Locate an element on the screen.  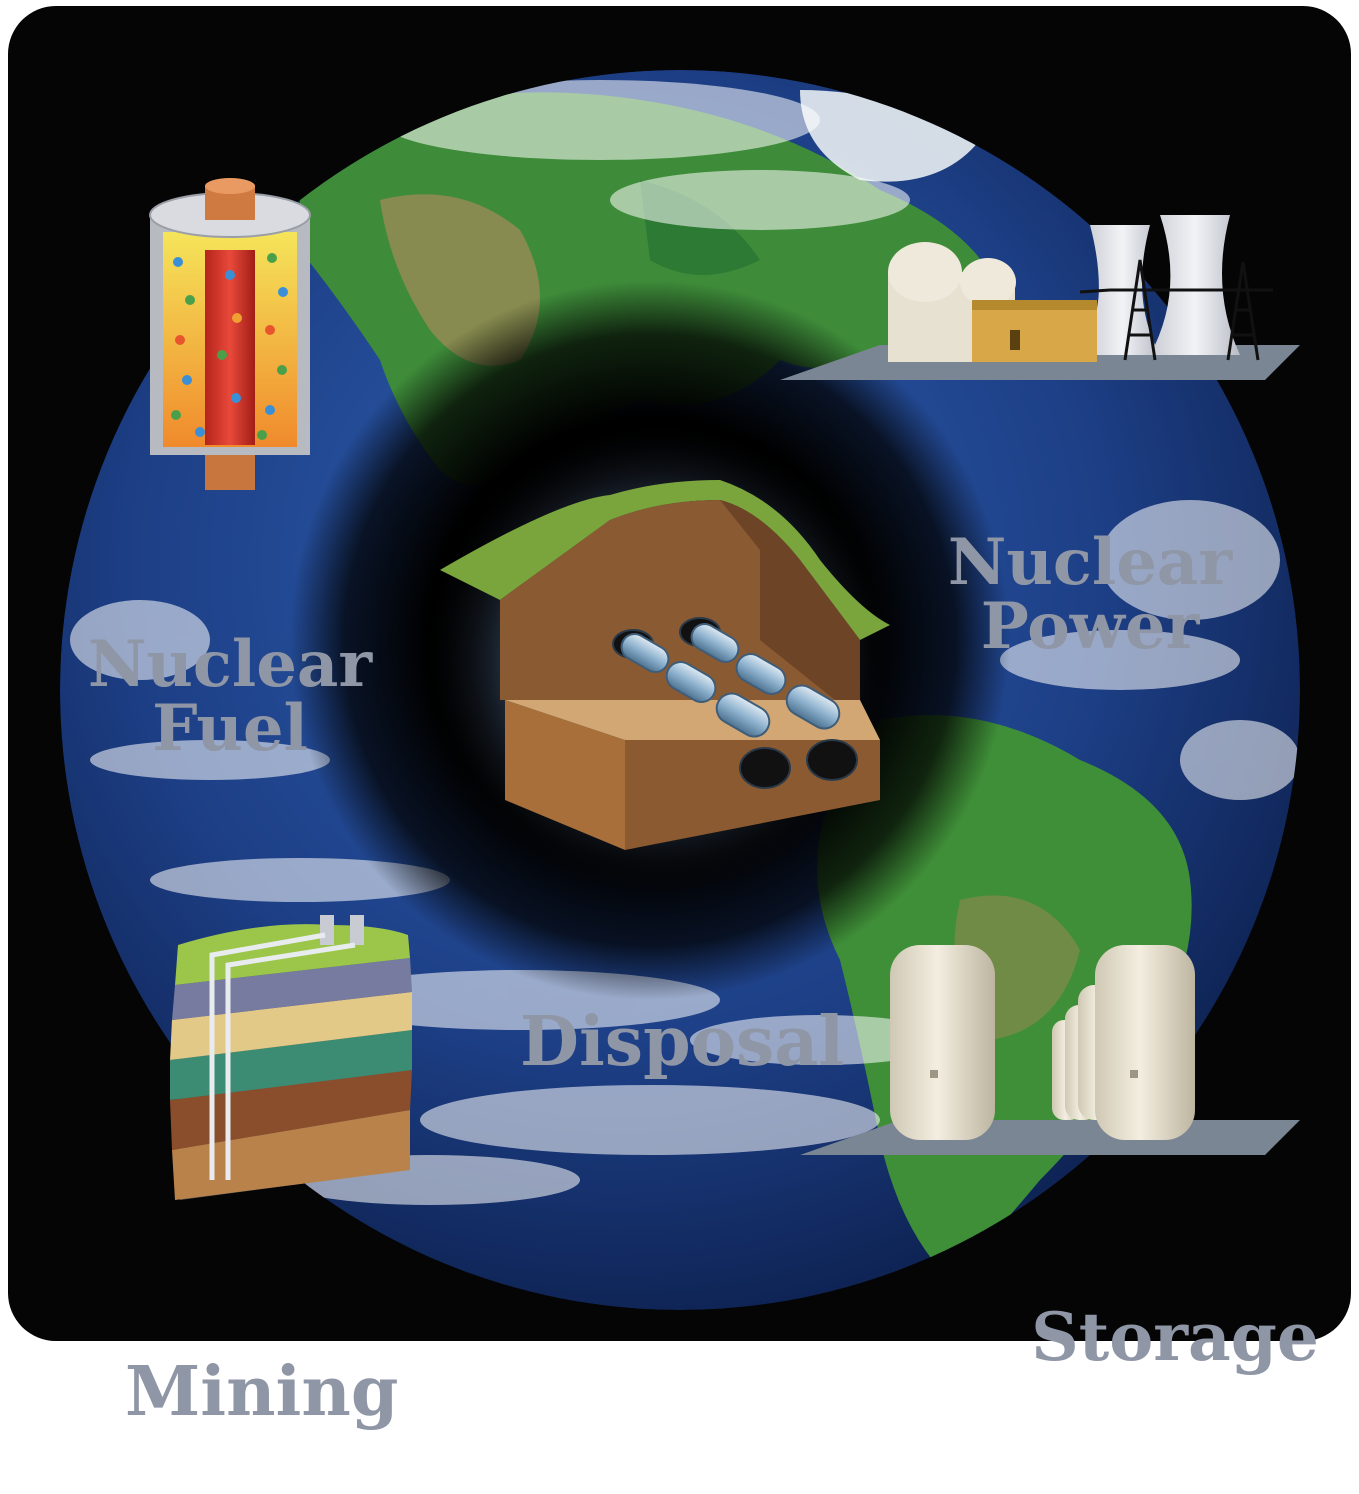
label-nuclear-power: Nuclear Power is located at coordinates (1090, 594).